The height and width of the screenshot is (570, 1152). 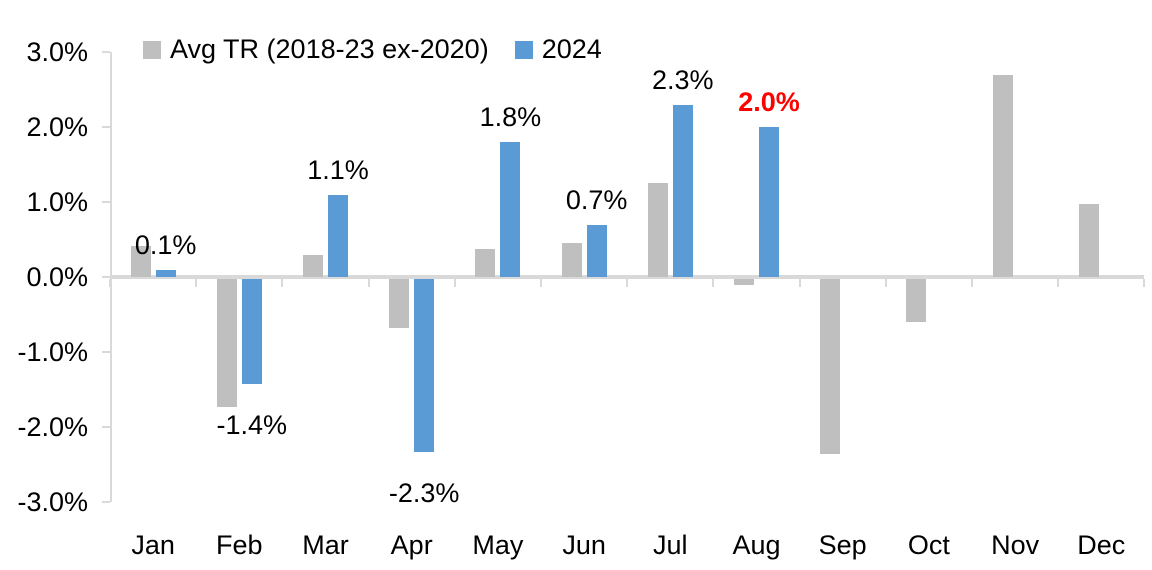 What do you see at coordinates (152, 49) in the screenshot?
I see `legend-swatch-avg-tr` at bounding box center [152, 49].